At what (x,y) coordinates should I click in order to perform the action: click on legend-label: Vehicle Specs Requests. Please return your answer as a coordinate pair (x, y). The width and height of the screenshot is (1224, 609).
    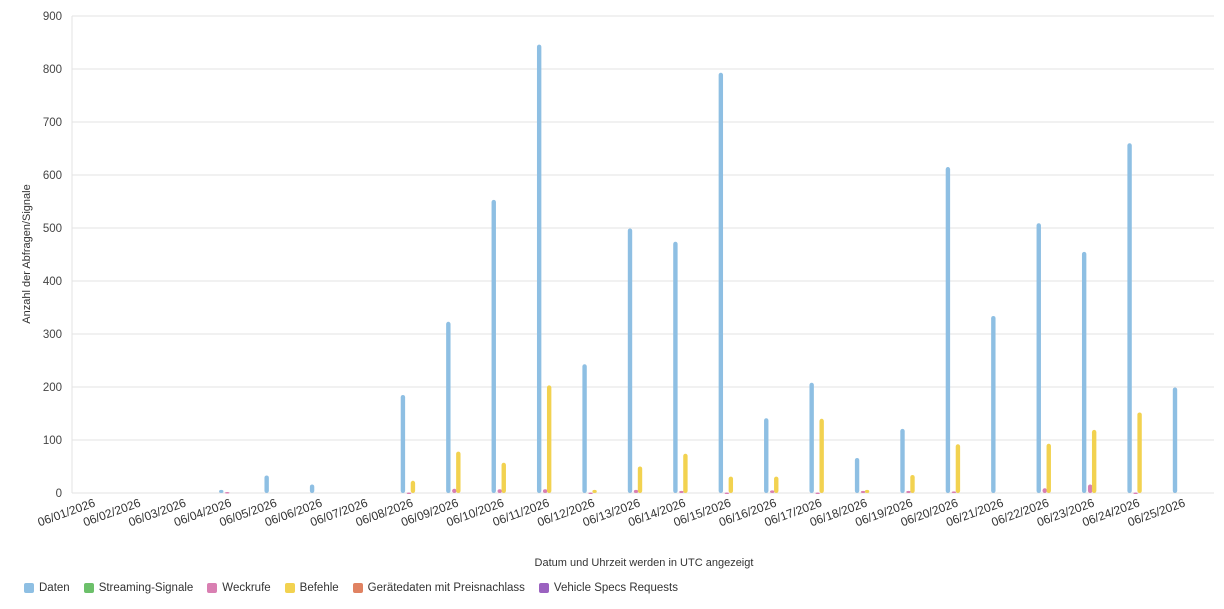
    Looking at the image, I should click on (615, 588).